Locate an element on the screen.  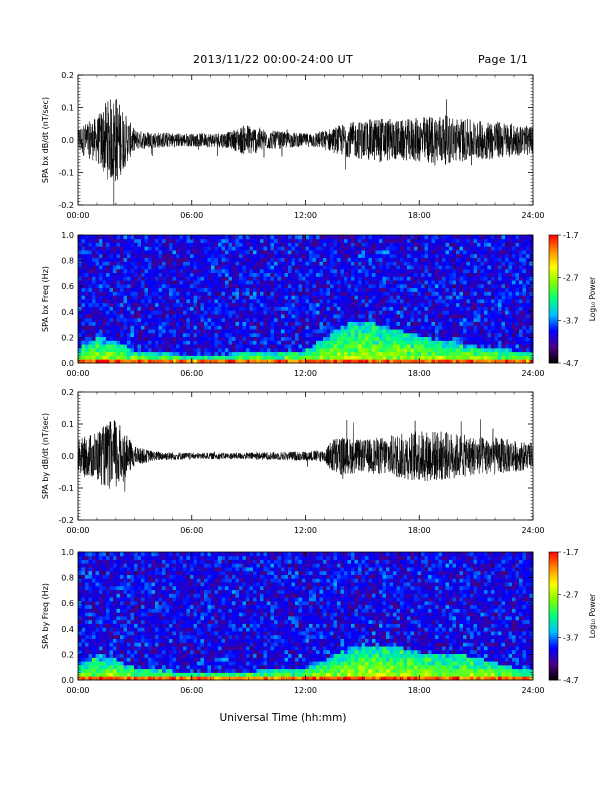
y-tick-label: 0.2 is located at coordinates (67, 337).